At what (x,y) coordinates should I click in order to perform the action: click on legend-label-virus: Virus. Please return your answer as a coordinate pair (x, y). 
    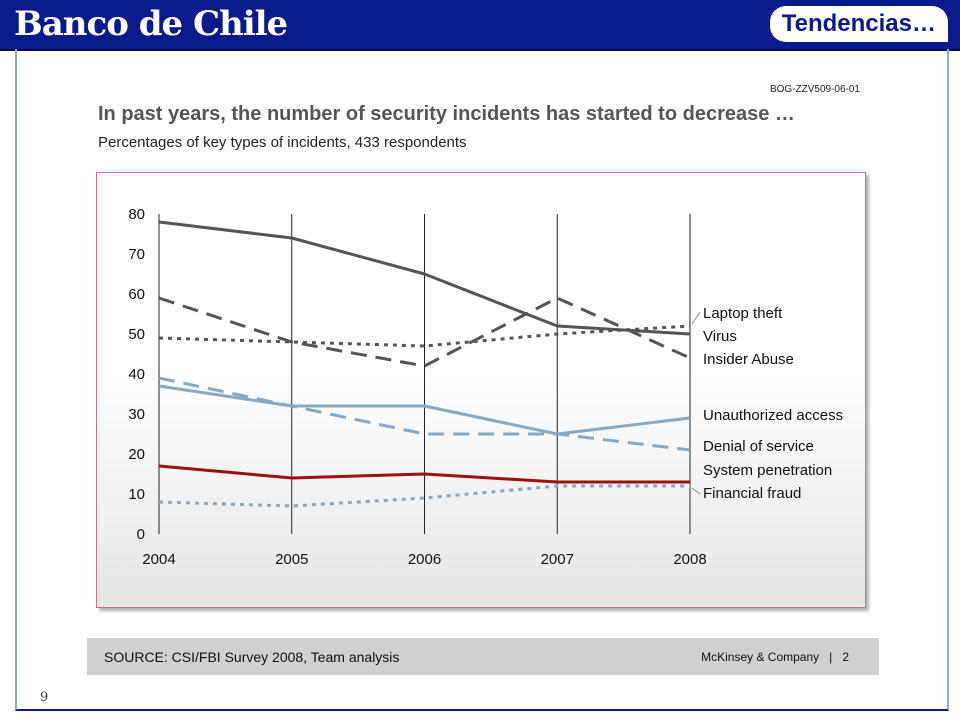
    Looking at the image, I should click on (720, 336).